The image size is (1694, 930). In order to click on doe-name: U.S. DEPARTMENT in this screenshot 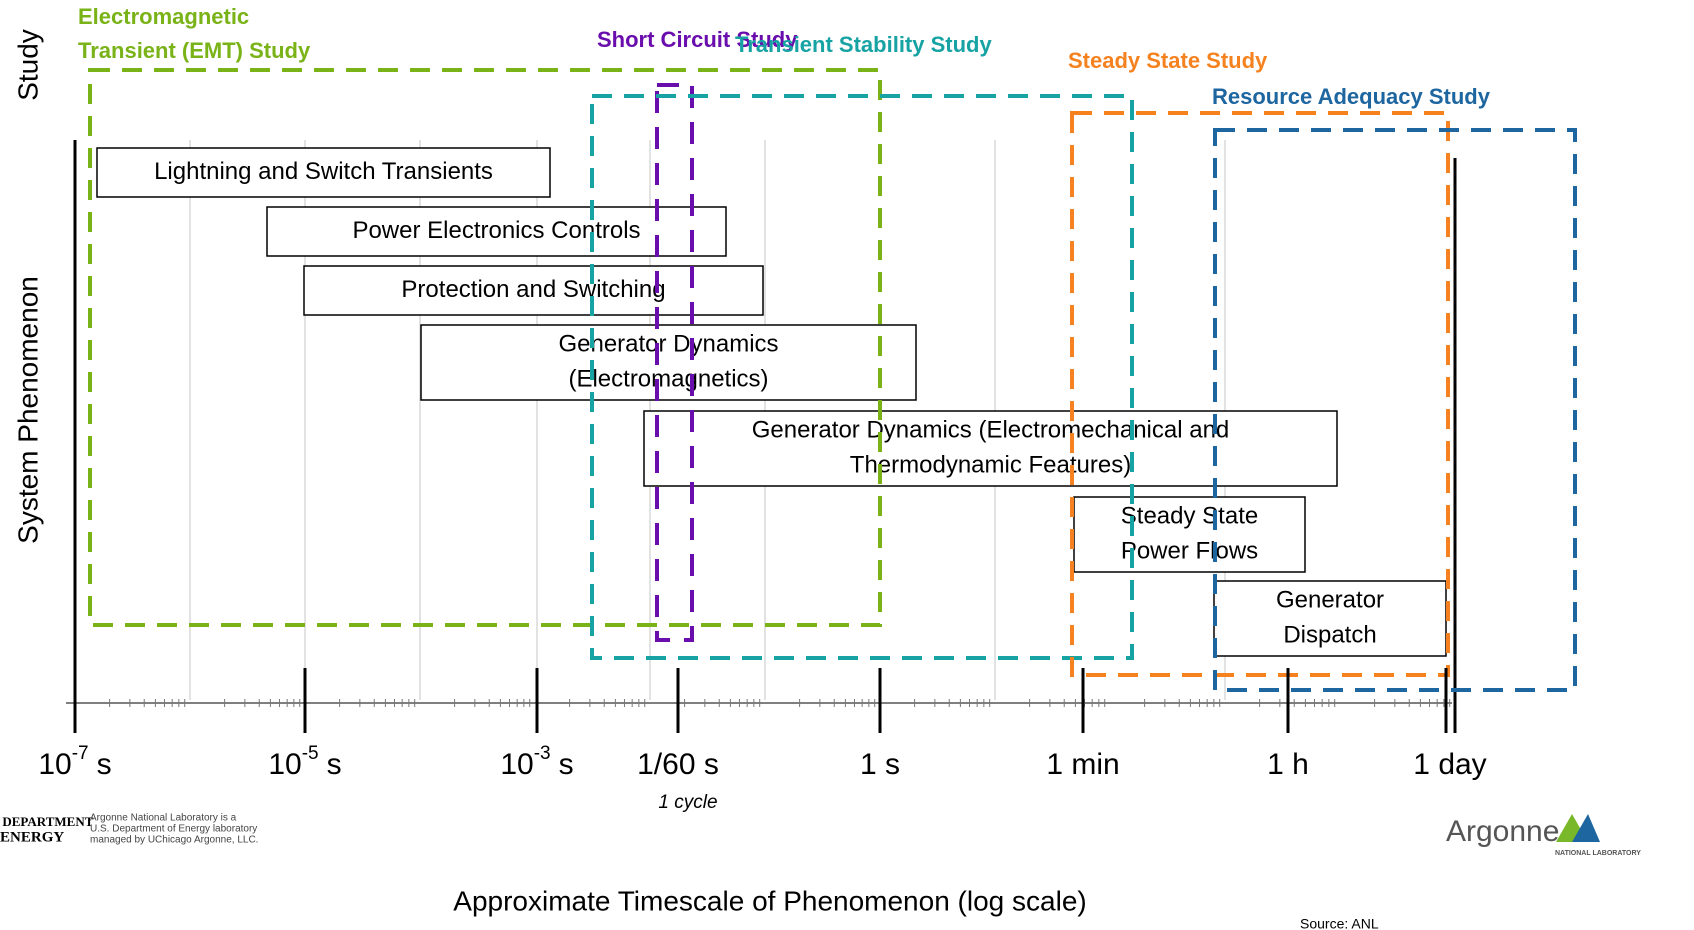, I will do `click(47, 821)`.